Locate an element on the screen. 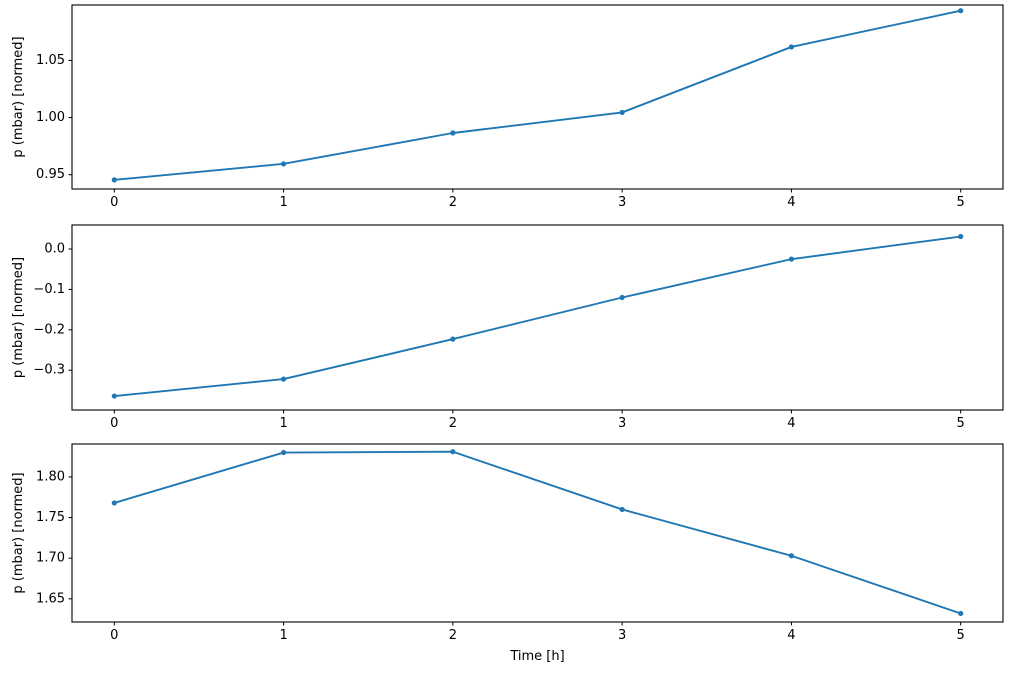  y-tick-label: 1.75 is located at coordinates (50, 517).